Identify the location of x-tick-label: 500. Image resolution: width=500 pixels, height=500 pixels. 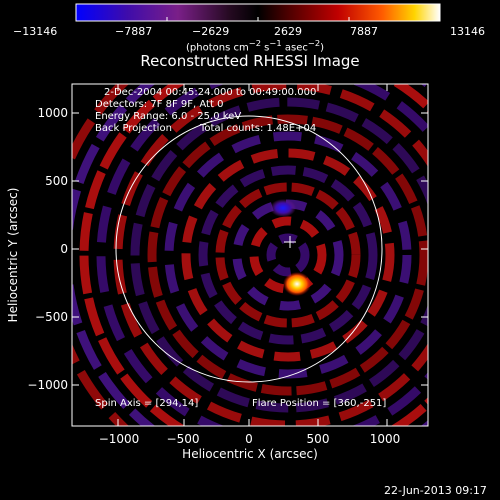
(318, 439).